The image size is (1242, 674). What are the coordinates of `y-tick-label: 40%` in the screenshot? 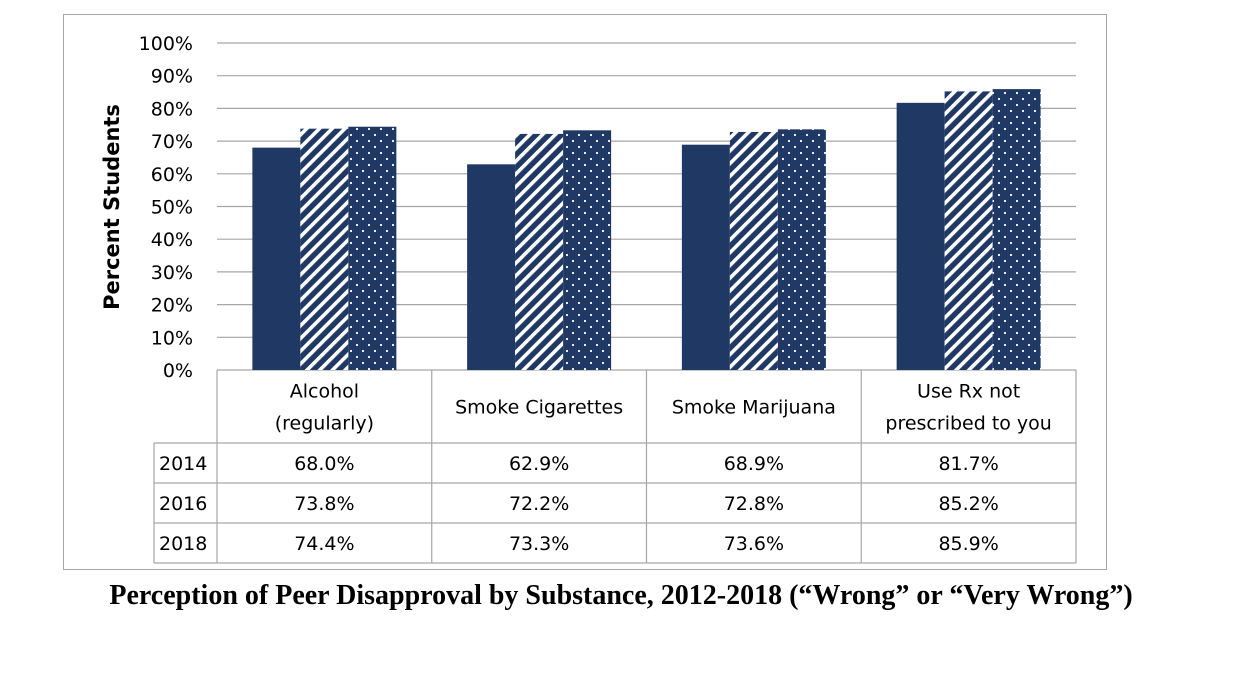 It's located at (172, 240).